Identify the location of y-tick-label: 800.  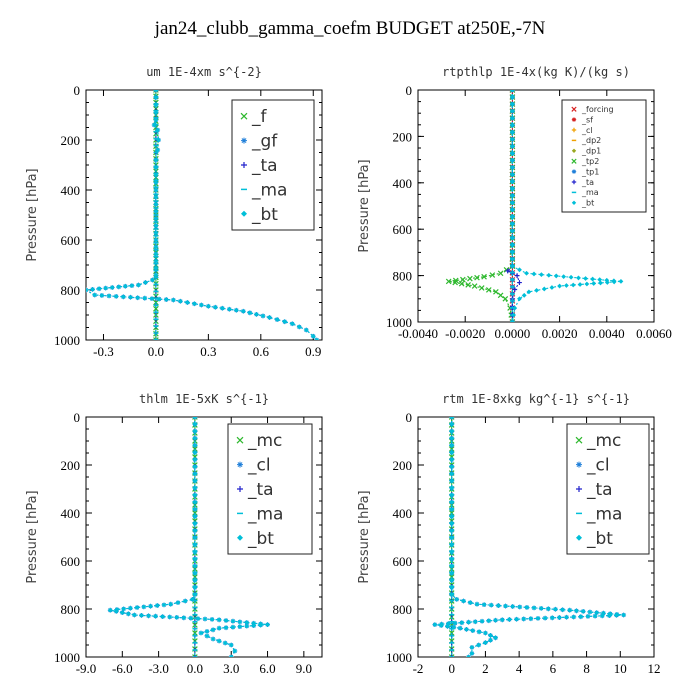
(403, 276).